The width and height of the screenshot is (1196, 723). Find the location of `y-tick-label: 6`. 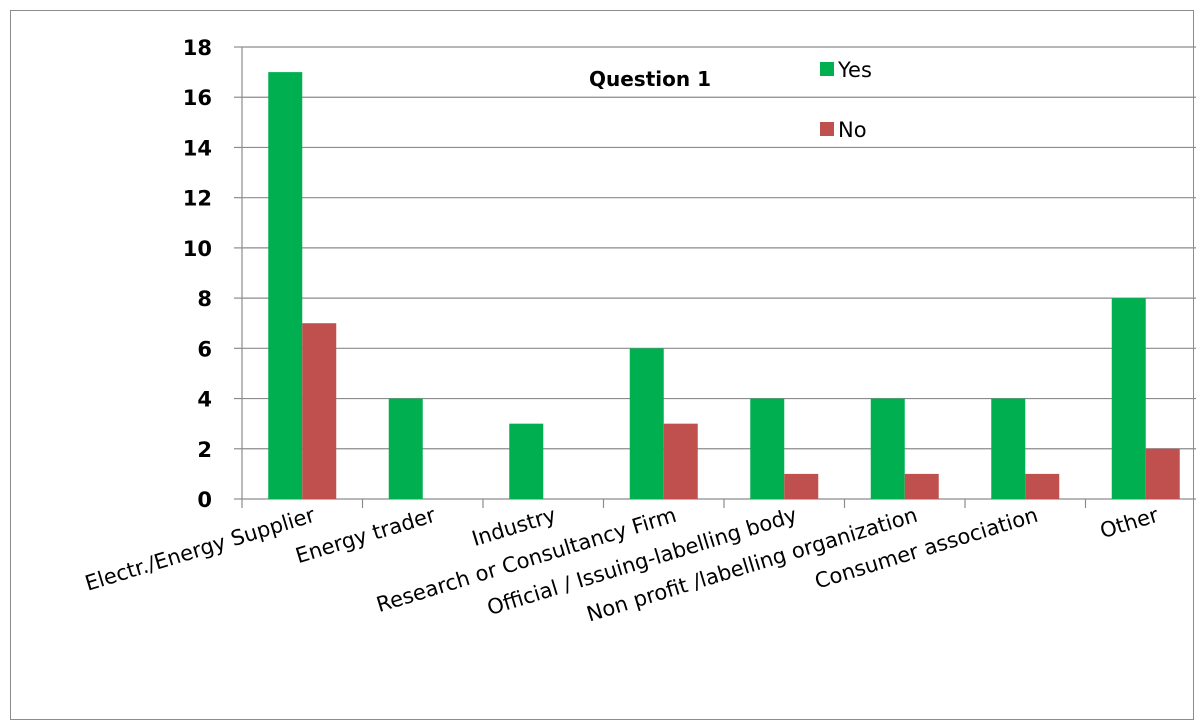

y-tick-label: 6 is located at coordinates (204, 349).